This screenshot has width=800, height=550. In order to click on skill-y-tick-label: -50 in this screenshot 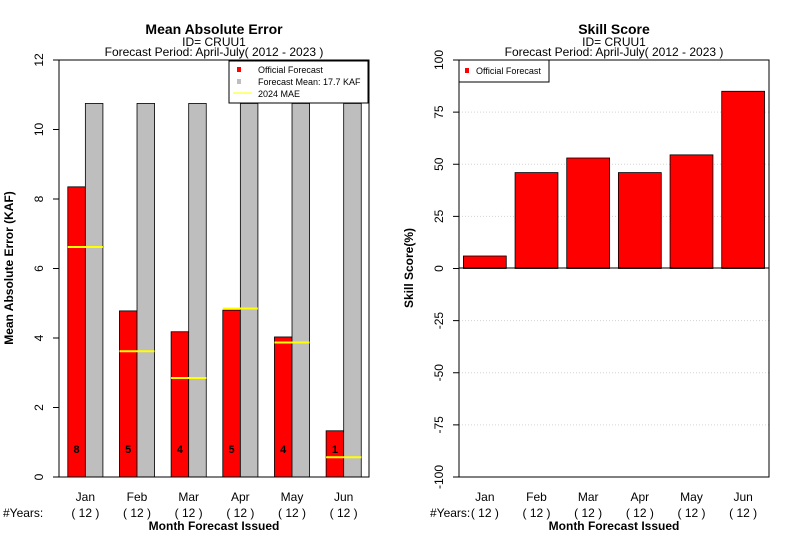, I will do `click(439, 373)`.